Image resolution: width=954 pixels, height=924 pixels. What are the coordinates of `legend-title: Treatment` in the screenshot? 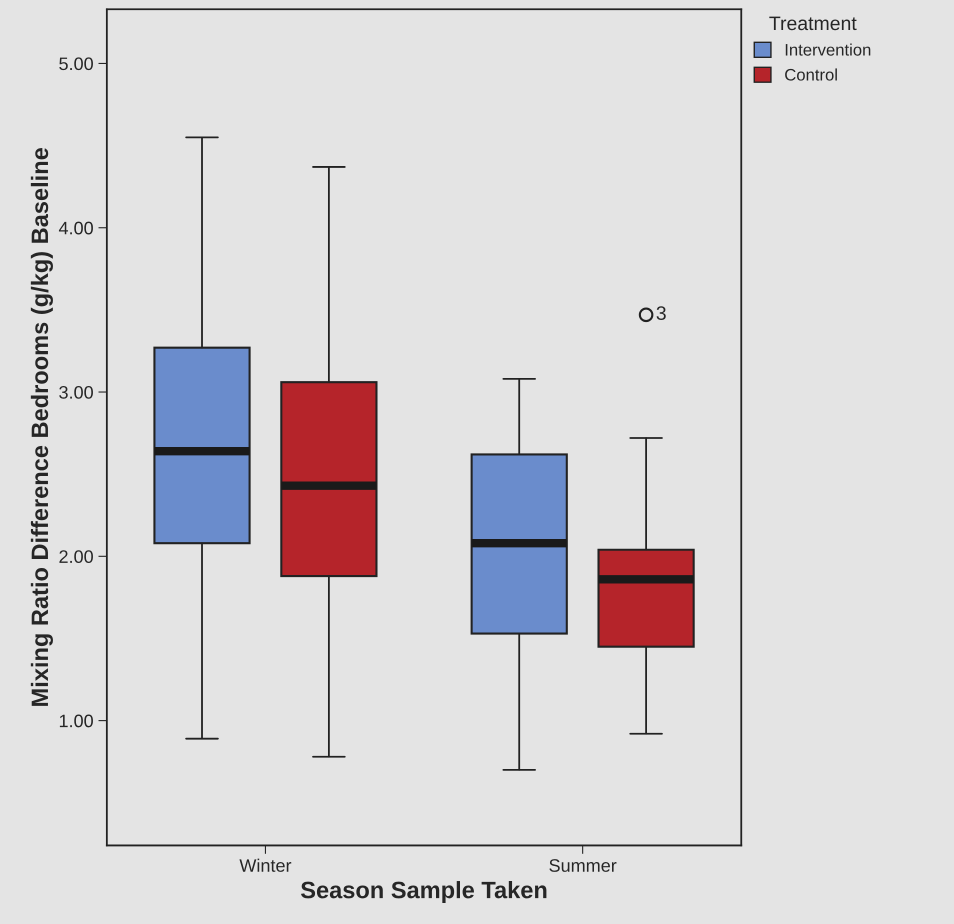 It's located at (813, 23).